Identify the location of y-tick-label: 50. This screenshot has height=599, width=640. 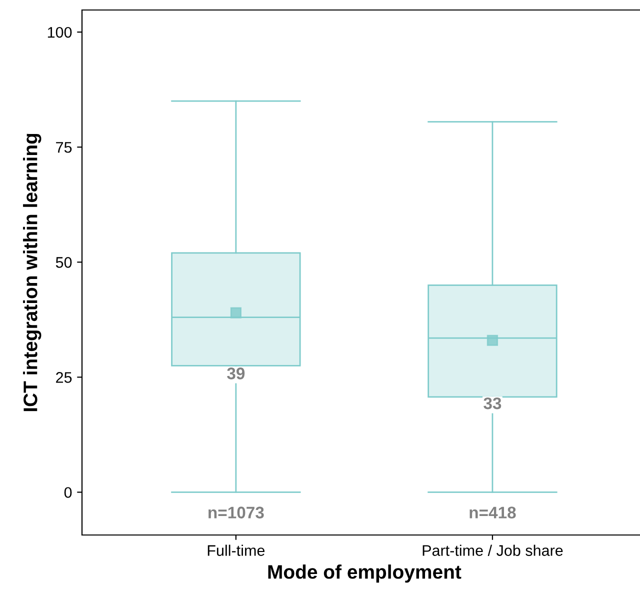
(64, 262).